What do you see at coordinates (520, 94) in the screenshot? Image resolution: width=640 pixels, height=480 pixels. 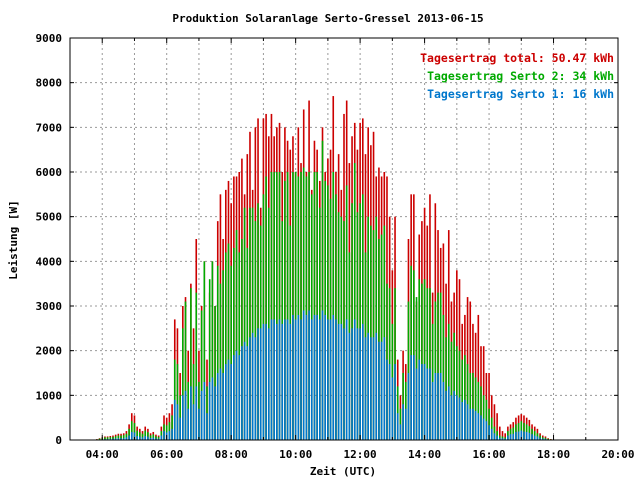 I see `legend-entry: Tagesertrag Serto 1: 16 kWh` at bounding box center [520, 94].